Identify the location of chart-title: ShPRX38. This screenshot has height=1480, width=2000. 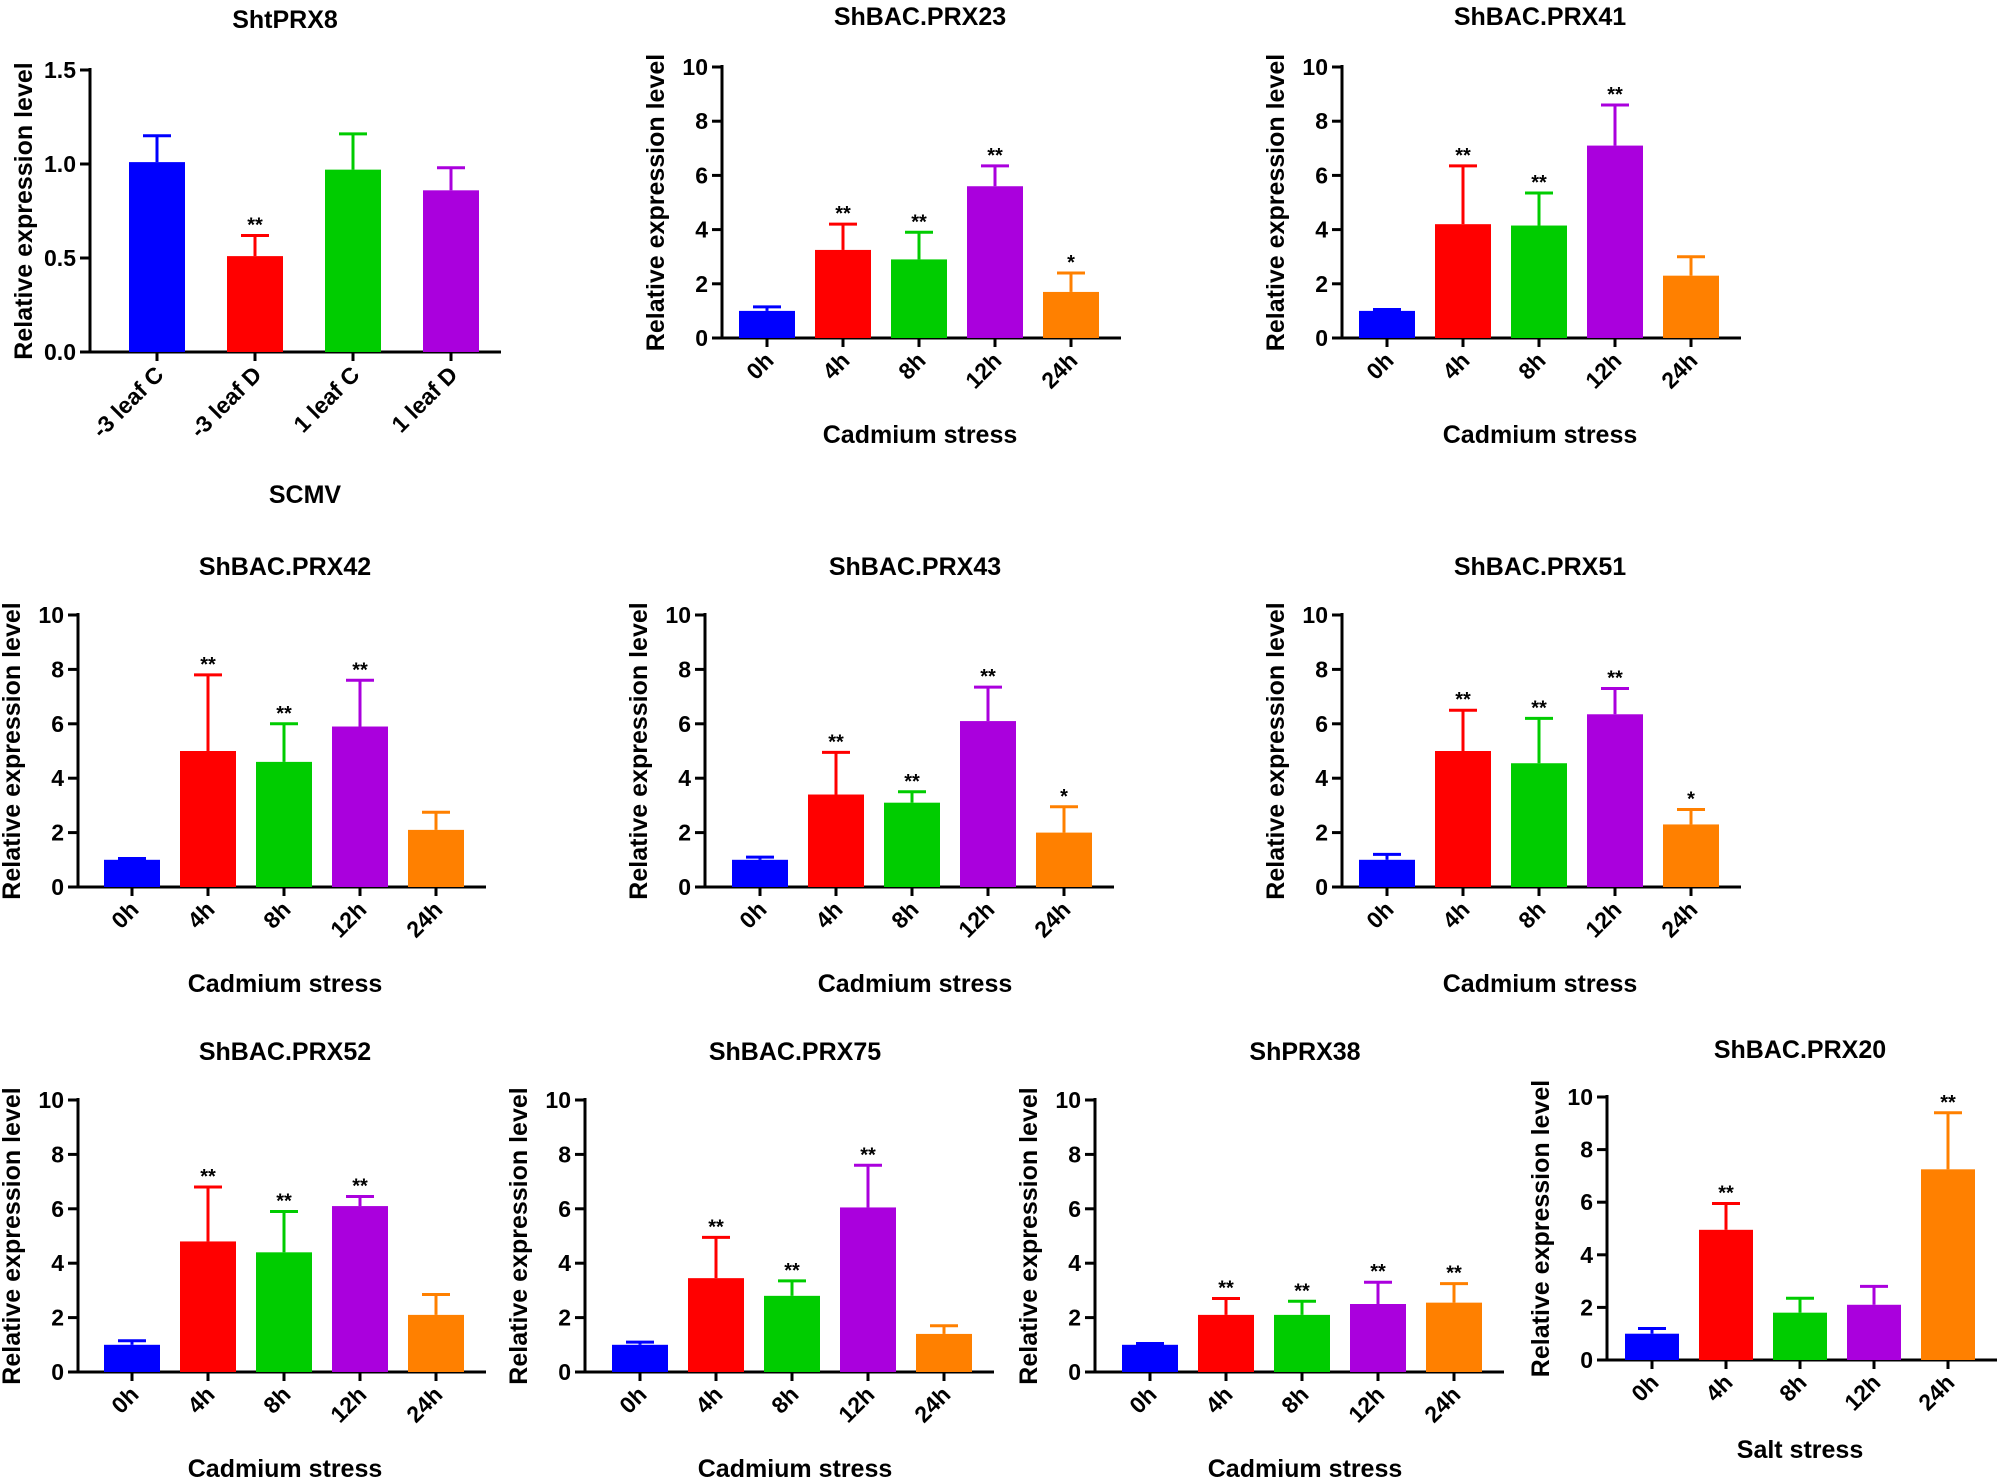
(1304, 1052).